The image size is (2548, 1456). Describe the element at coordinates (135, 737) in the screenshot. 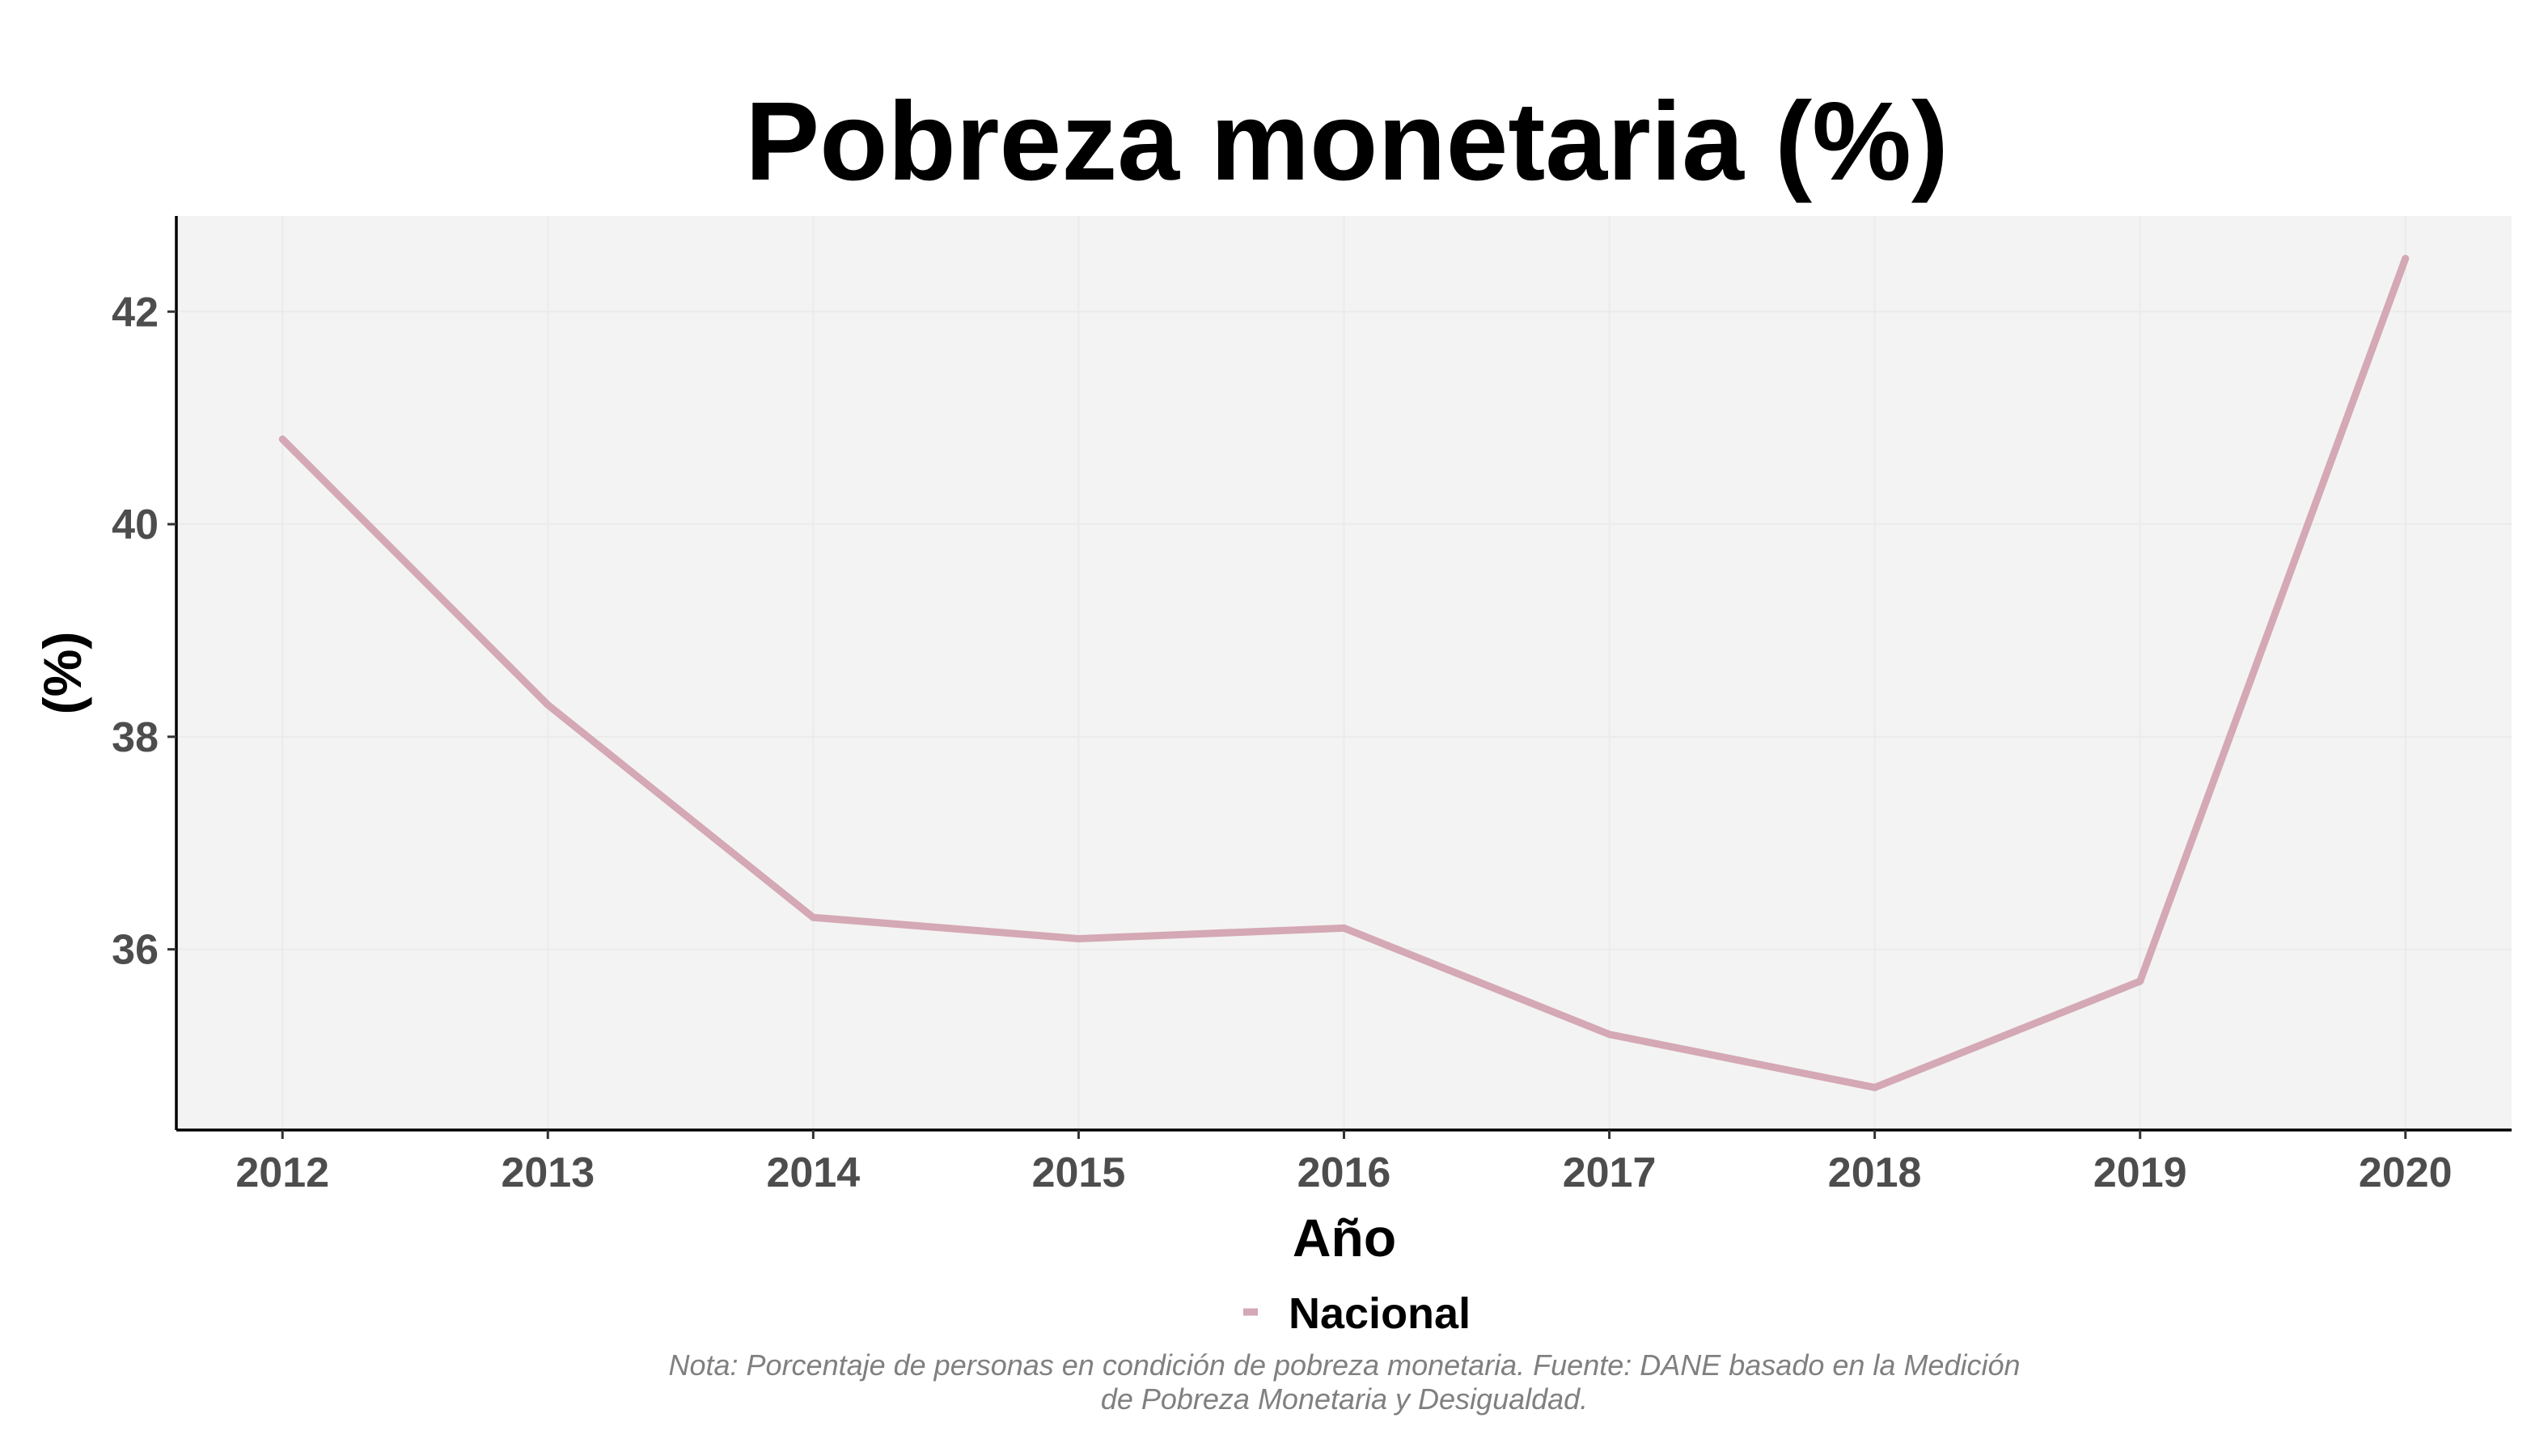

I see `y-tick-label-38: 38` at that location.